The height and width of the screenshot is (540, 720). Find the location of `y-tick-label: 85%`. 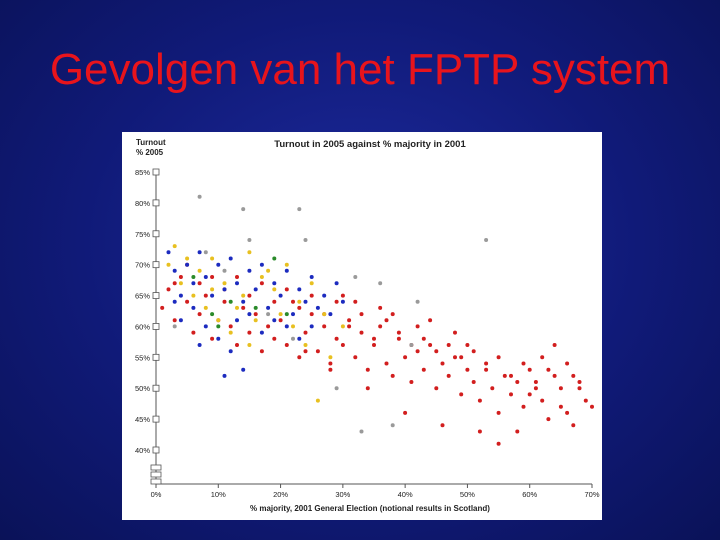

y-tick-label: 85% is located at coordinates (142, 172).